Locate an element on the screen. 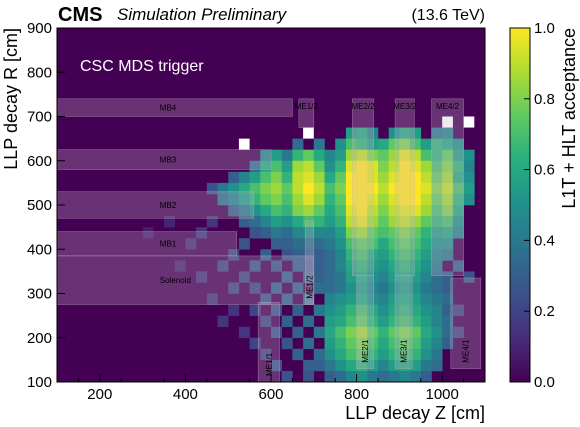 This screenshot has width=580, height=427. station-label: Solenoid is located at coordinates (175, 280).